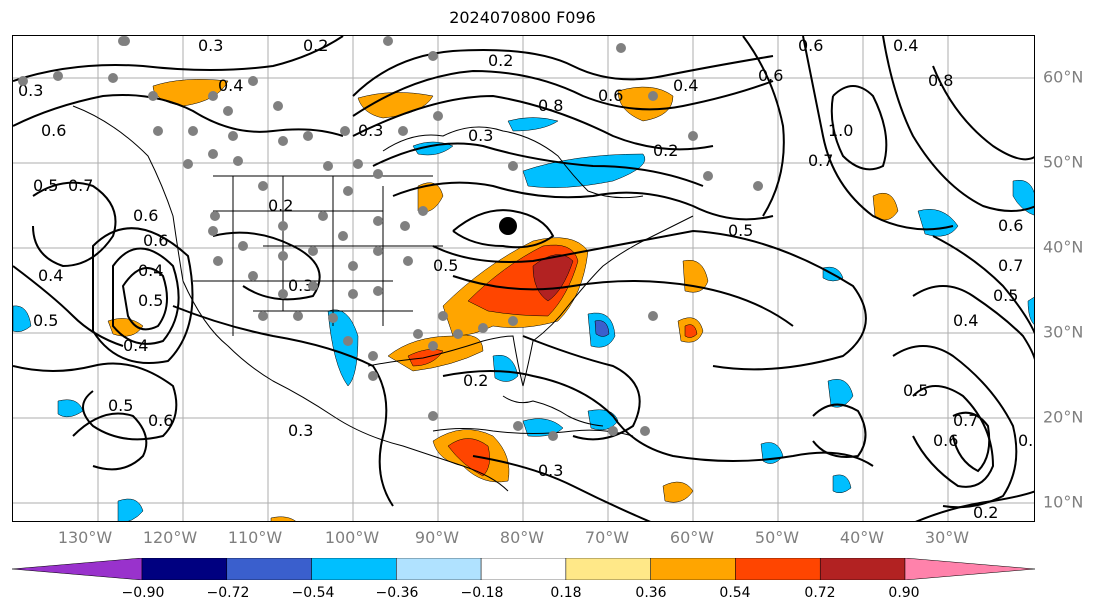  I want to click on colorbar-tick-label: −0.72, so click(228, 593).